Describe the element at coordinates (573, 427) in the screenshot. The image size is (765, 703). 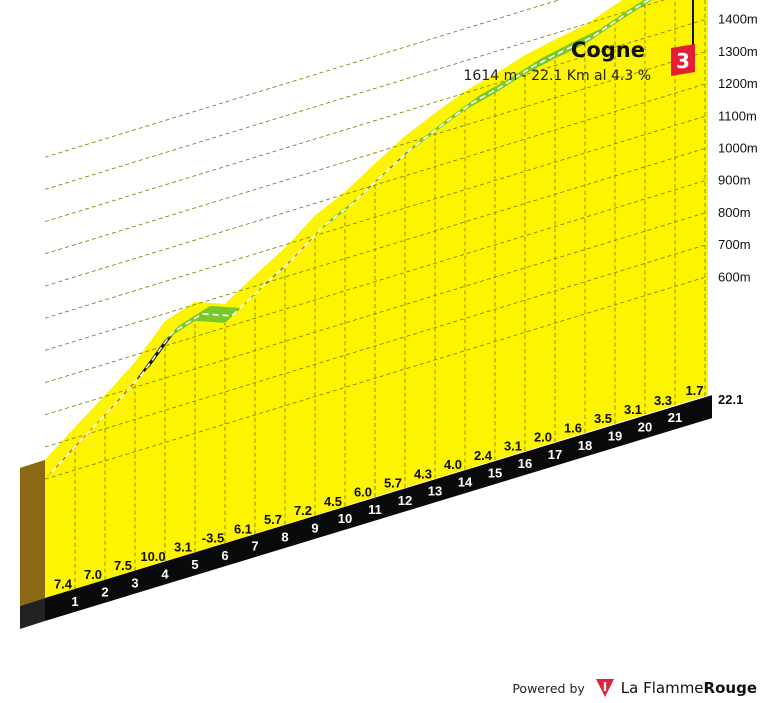
I see `gradient-label: 1.6` at that location.